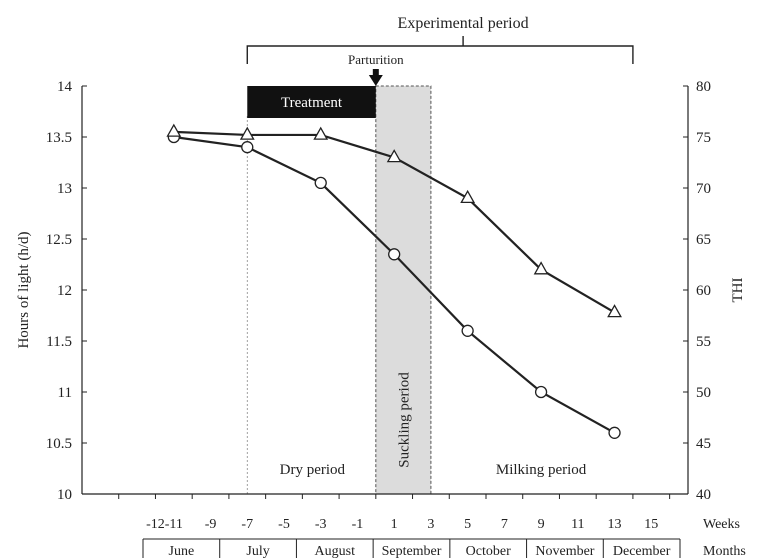 This screenshot has height=558, width=763. What do you see at coordinates (703, 87) in the screenshot?
I see `y-right-tick-label: 80` at bounding box center [703, 87].